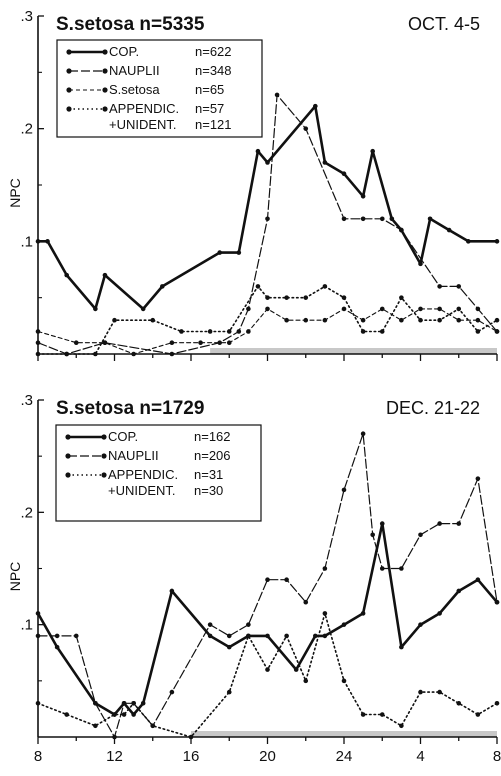 Image resolution: width=501 pixels, height=776 pixels. I want to click on legend-count: n=162, so click(212, 436).